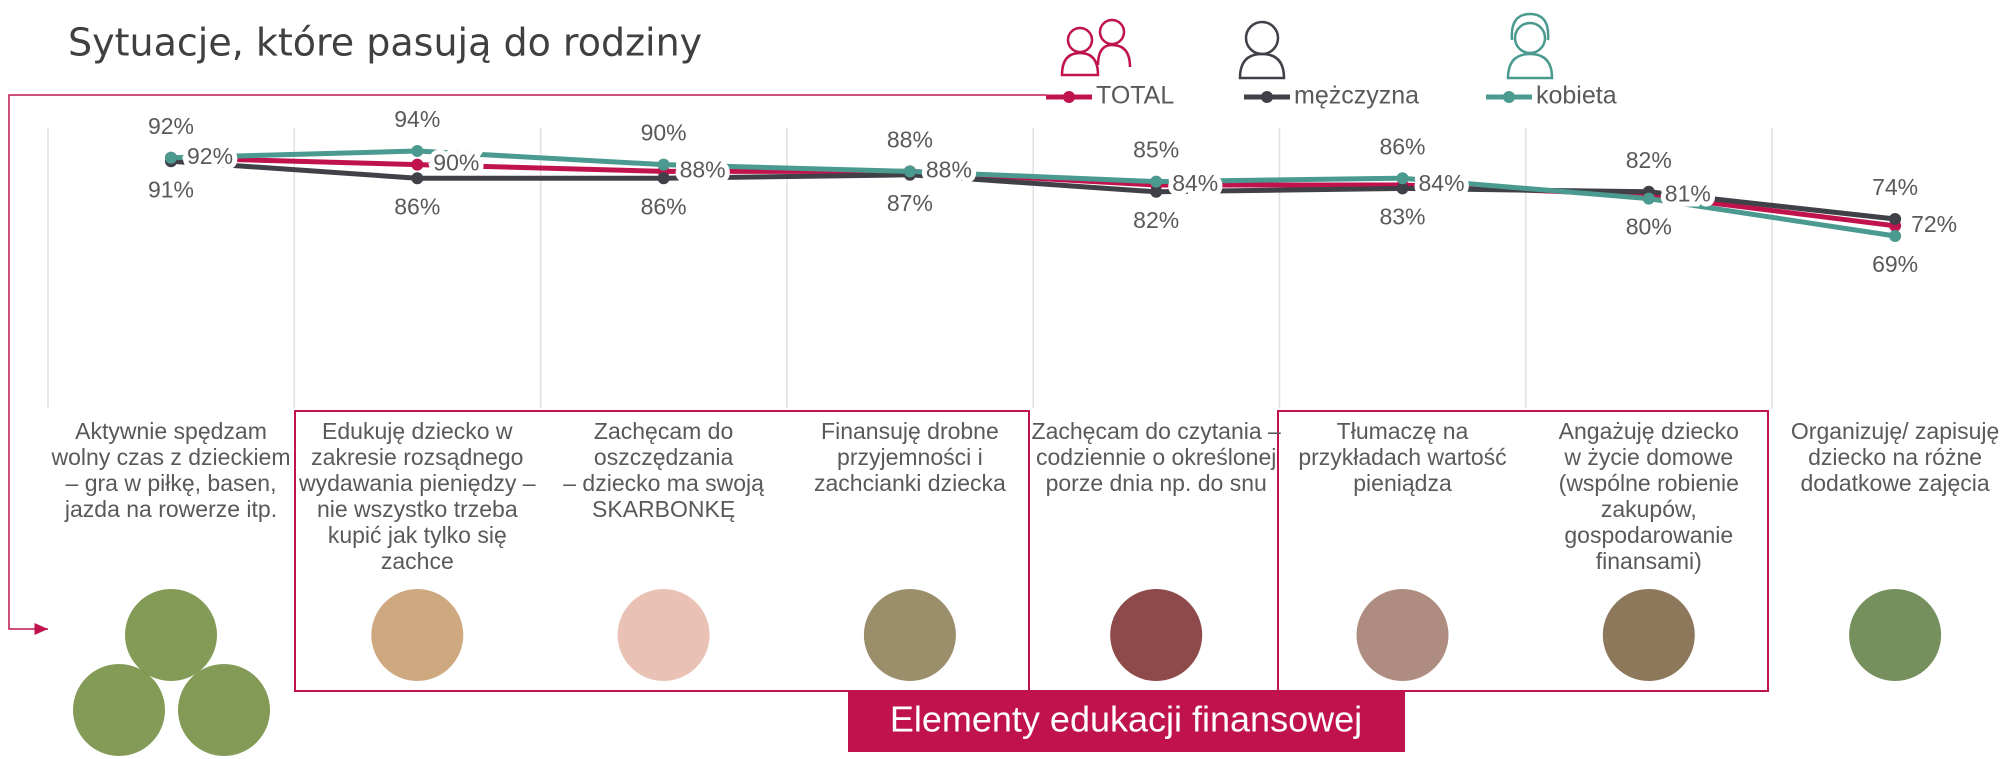 The image size is (2001, 759). I want to click on category-line: oszczędzania, so click(664, 457).